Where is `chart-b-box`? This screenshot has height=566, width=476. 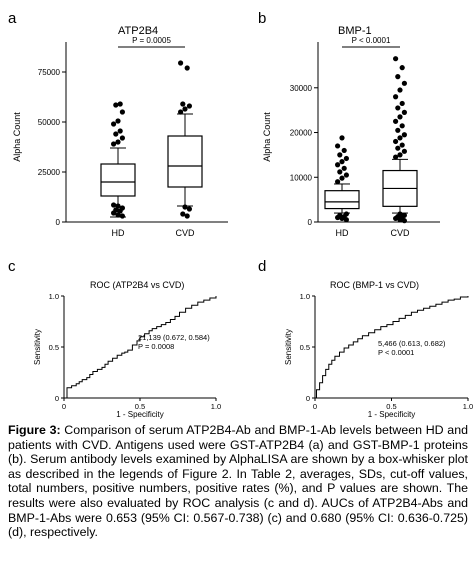 chart-b-box is located at coordinates (342, 200).